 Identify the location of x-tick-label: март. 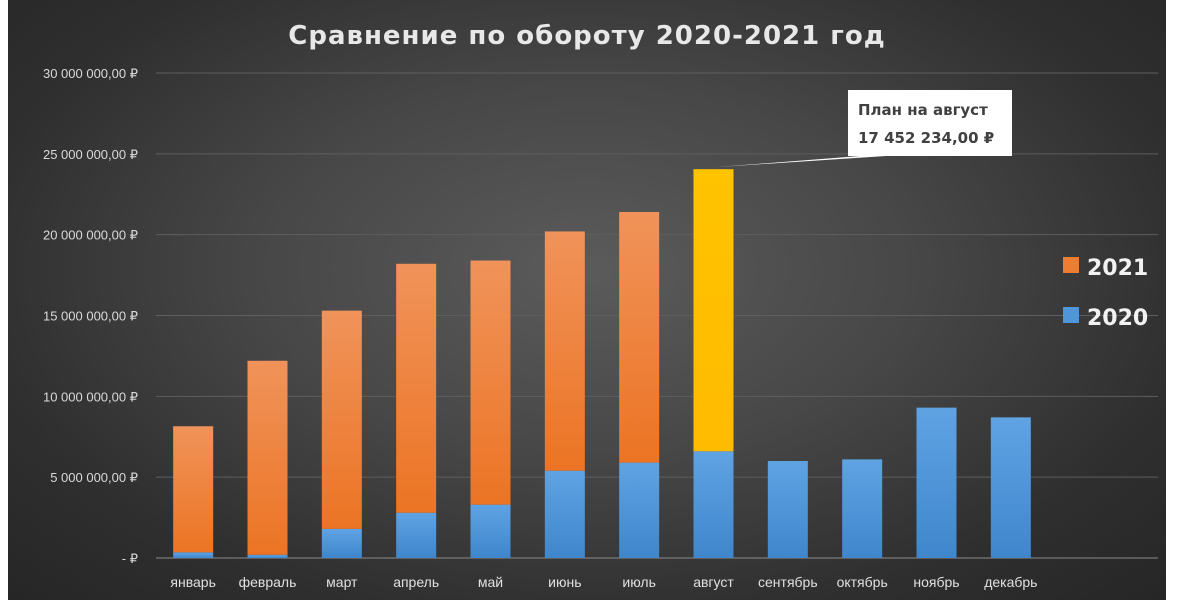
(342, 582).